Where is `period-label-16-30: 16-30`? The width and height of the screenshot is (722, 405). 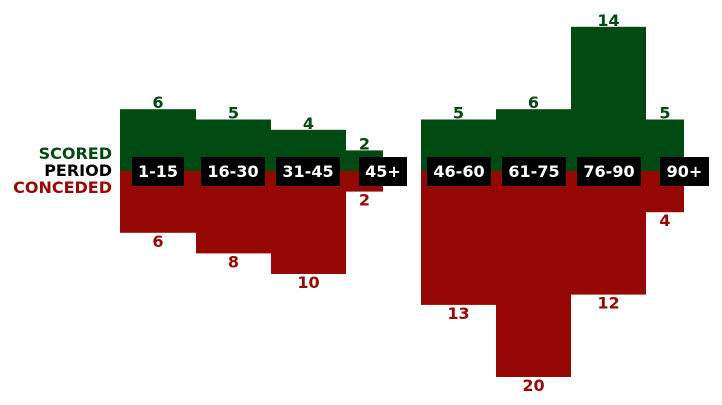
period-label-16-30: 16-30 is located at coordinates (232, 171).